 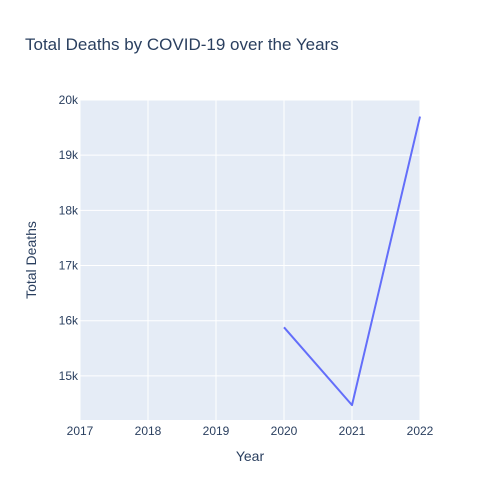 I want to click on x-tick-labels: 2017 2018 2019 2020 2021 2022, so click(x=250, y=431).